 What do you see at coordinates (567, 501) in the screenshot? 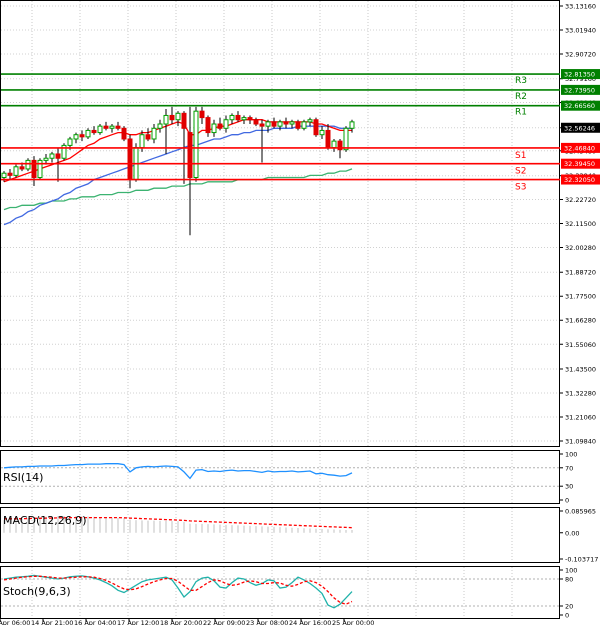
I see `rsi-axis-tick-label: 0` at bounding box center [567, 501].